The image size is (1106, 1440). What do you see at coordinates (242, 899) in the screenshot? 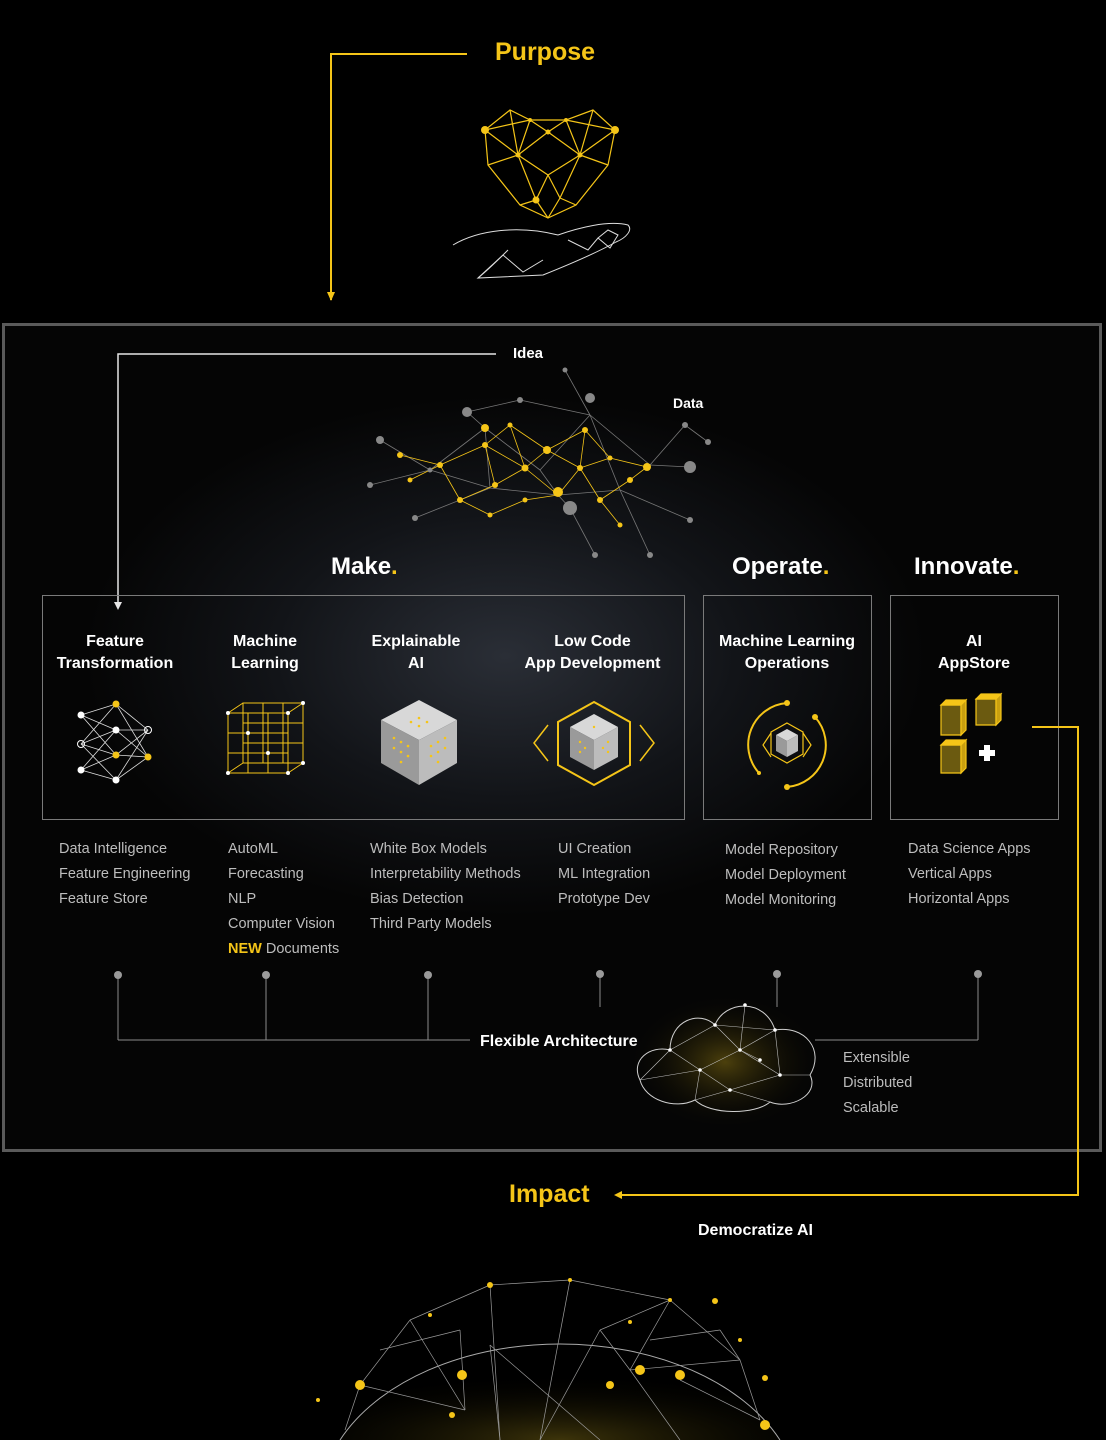
I see `list-item: NLP` at bounding box center [242, 899].